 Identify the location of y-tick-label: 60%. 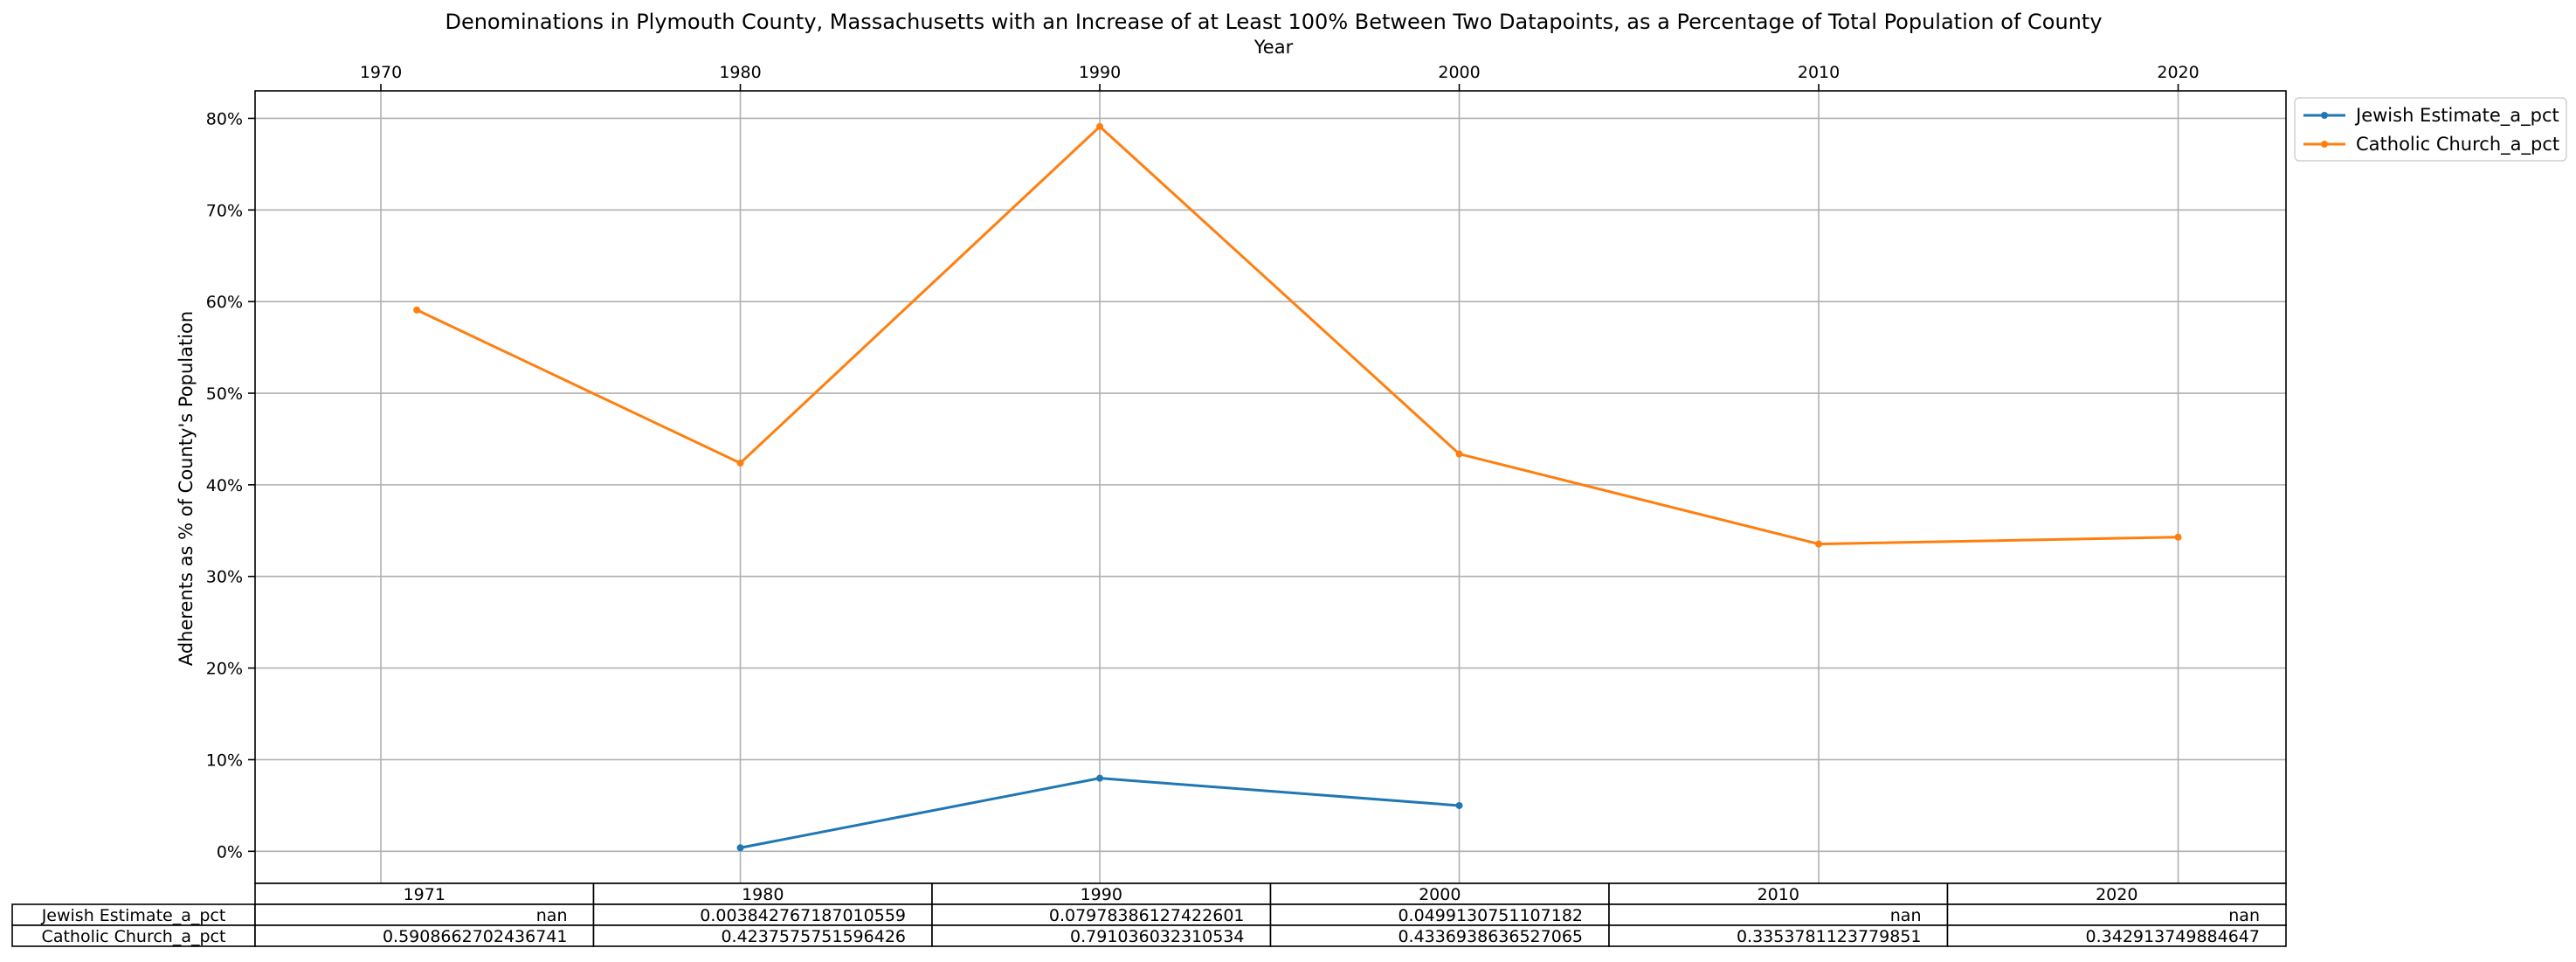
(224, 302).